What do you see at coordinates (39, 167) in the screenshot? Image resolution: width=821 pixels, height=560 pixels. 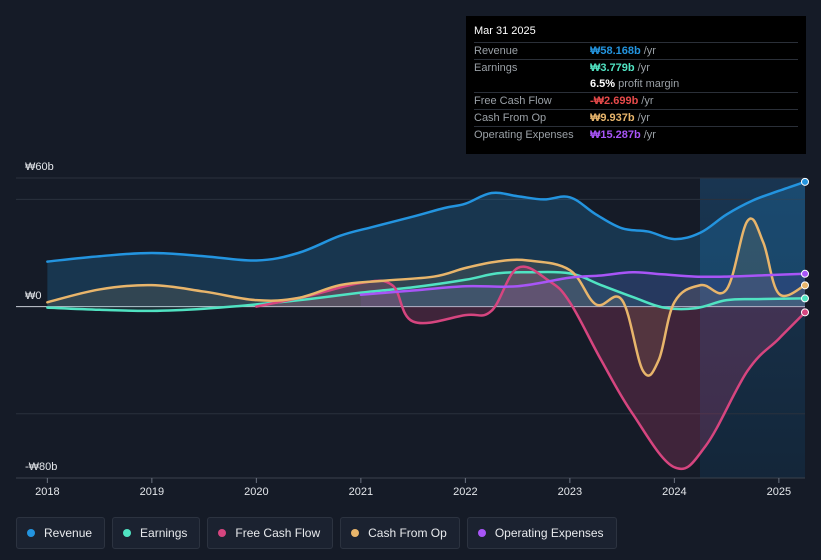 I see `y-tick-label: ₩60b` at bounding box center [39, 167].